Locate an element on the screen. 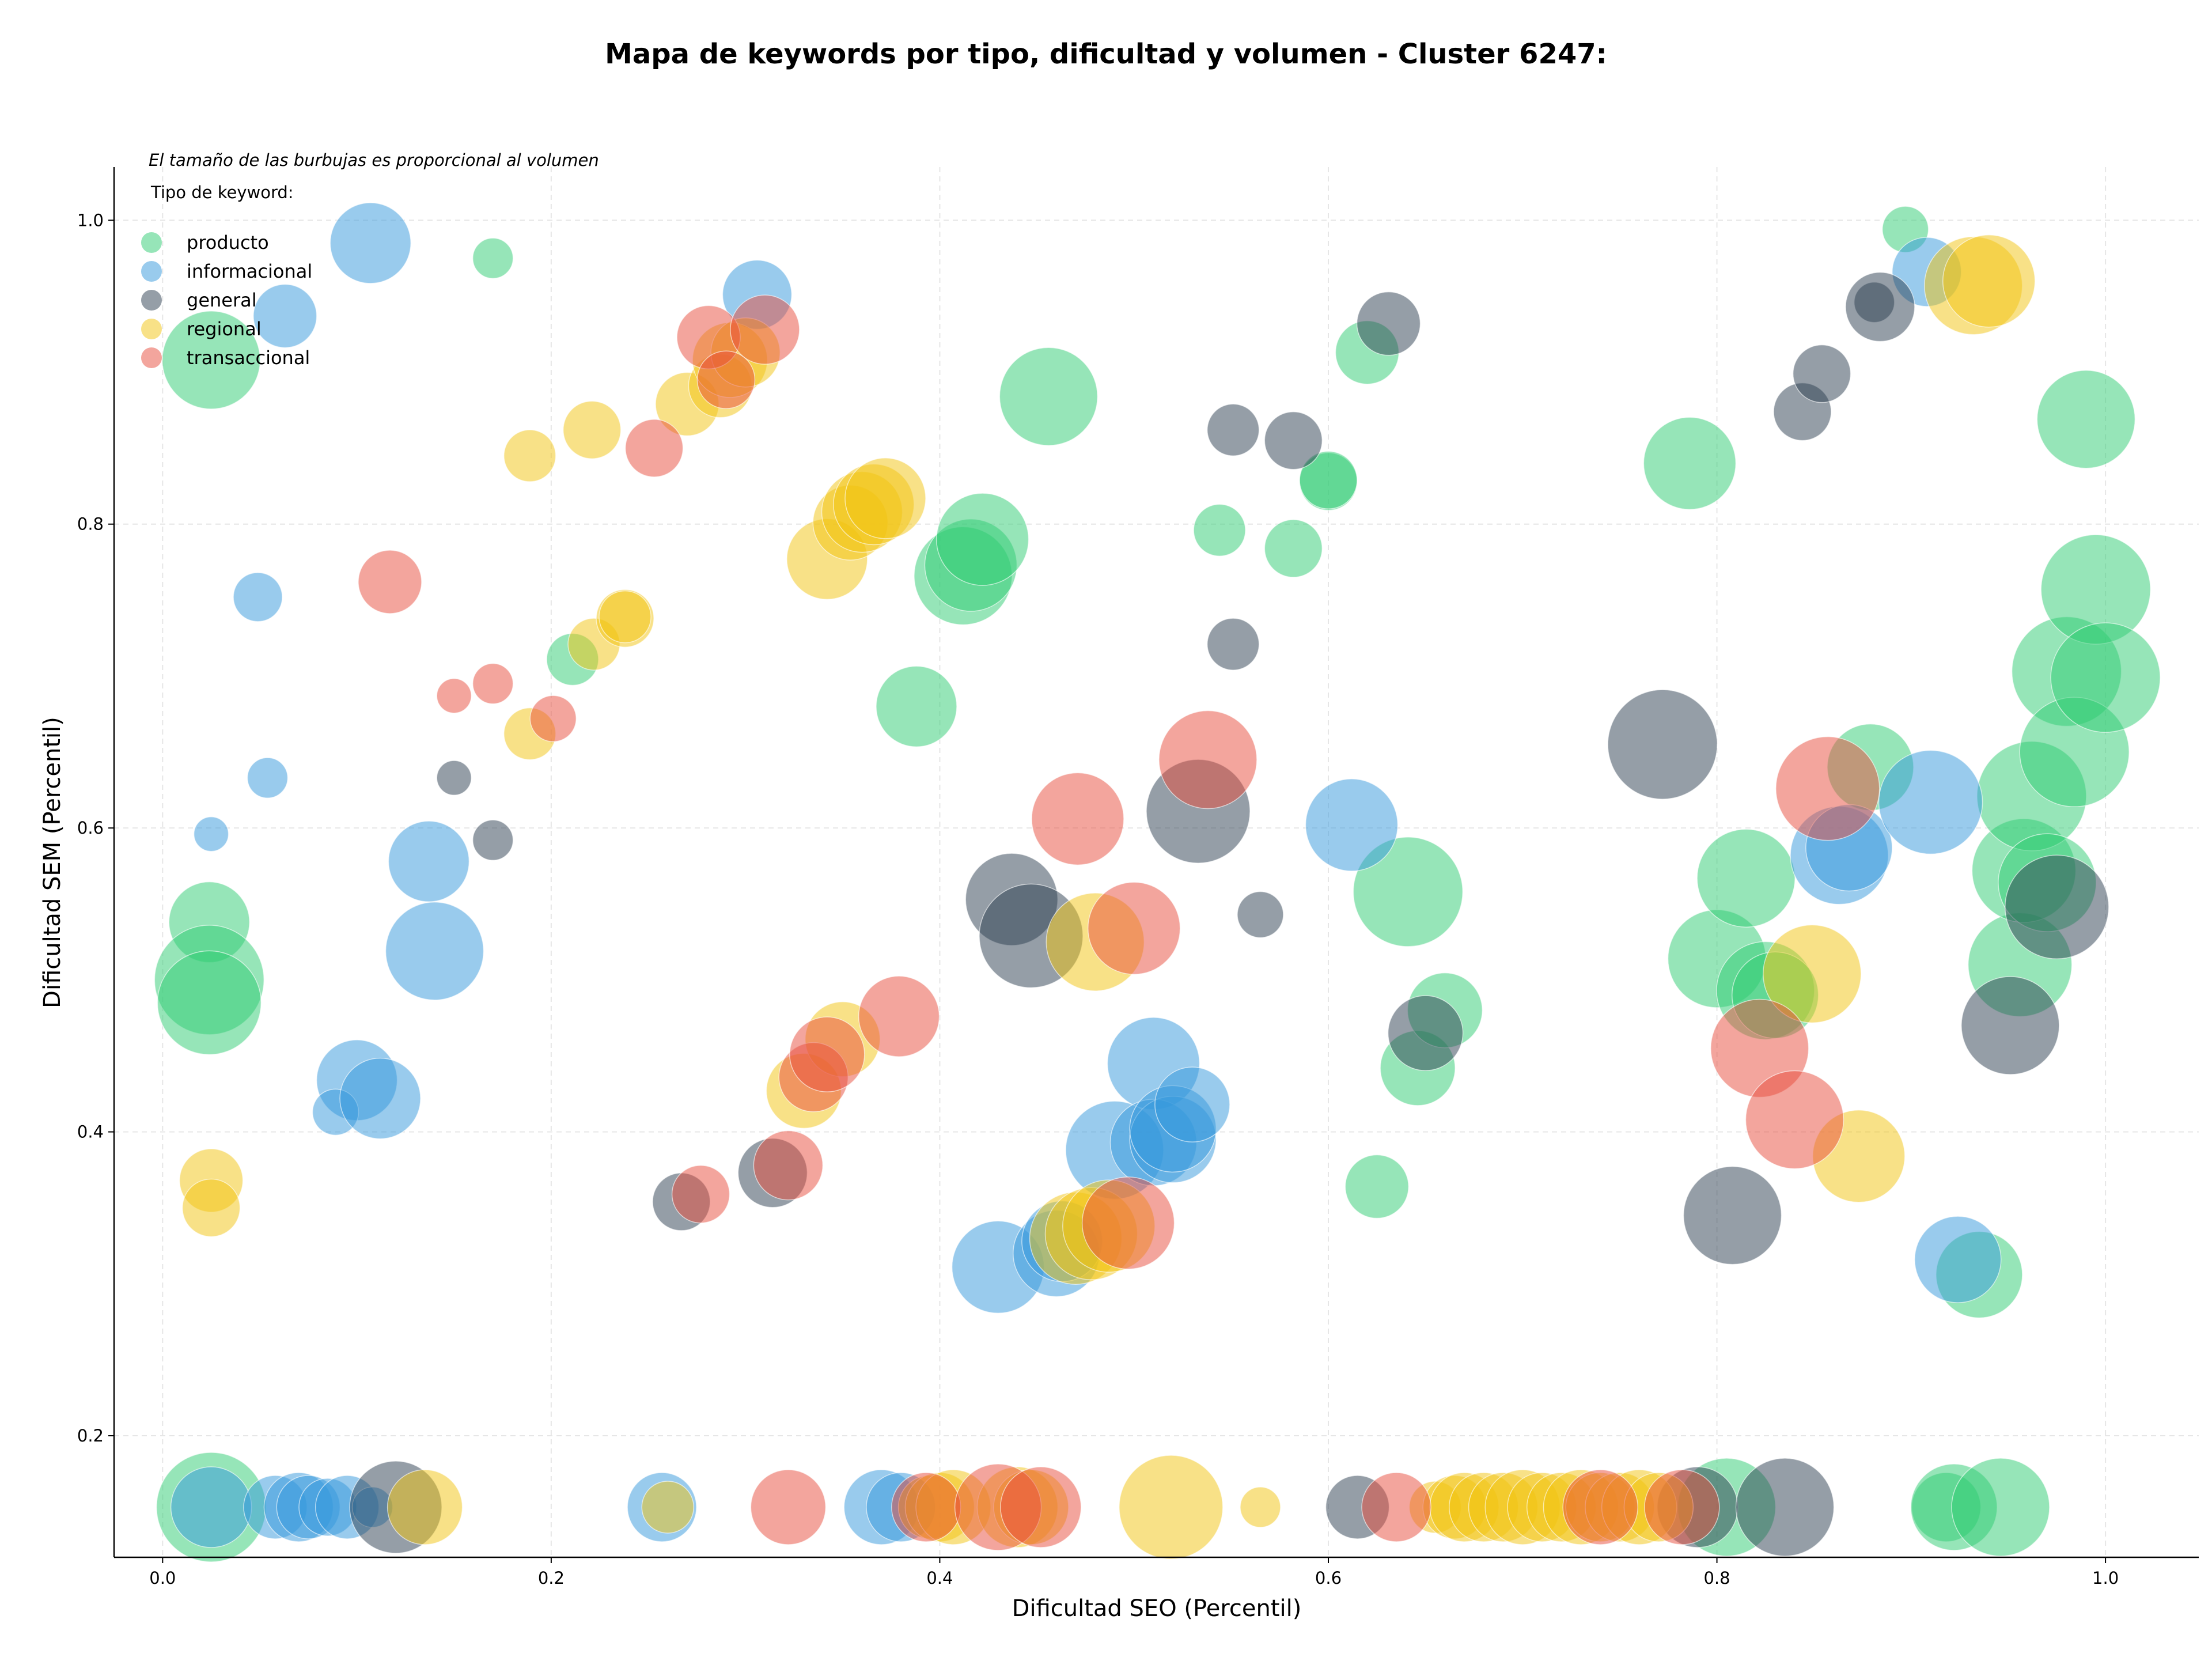 The image size is (2212, 1661). legend-label-transaccional: transaccional is located at coordinates (248, 358).